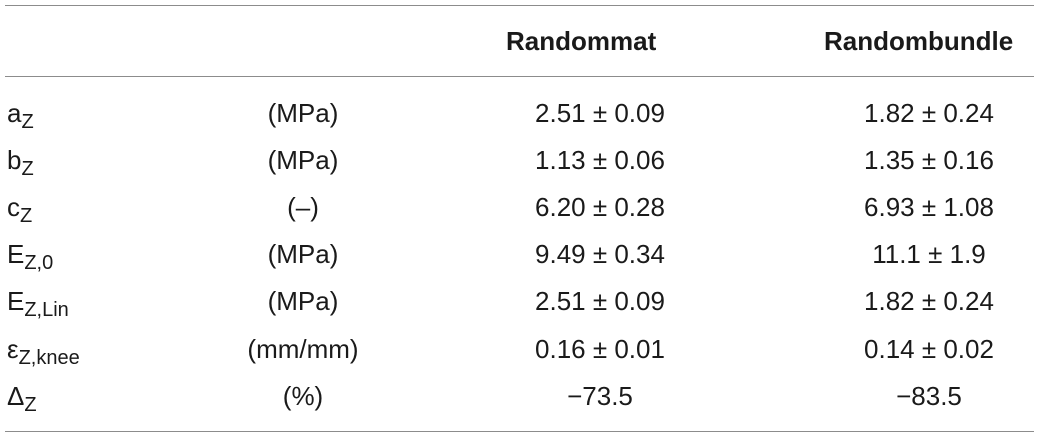 The image size is (1039, 438). Describe the element at coordinates (519, 160) in the screenshot. I see `table-row: bZ (MPa) 1.13 ± 0.06 1.35 ± 0.16` at that location.